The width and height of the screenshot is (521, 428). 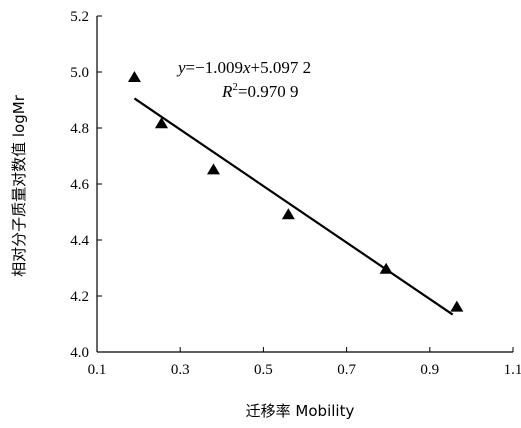 What do you see at coordinates (300, 411) in the screenshot?
I see `x-axis-title: 迁移率 Mobility` at bounding box center [300, 411].